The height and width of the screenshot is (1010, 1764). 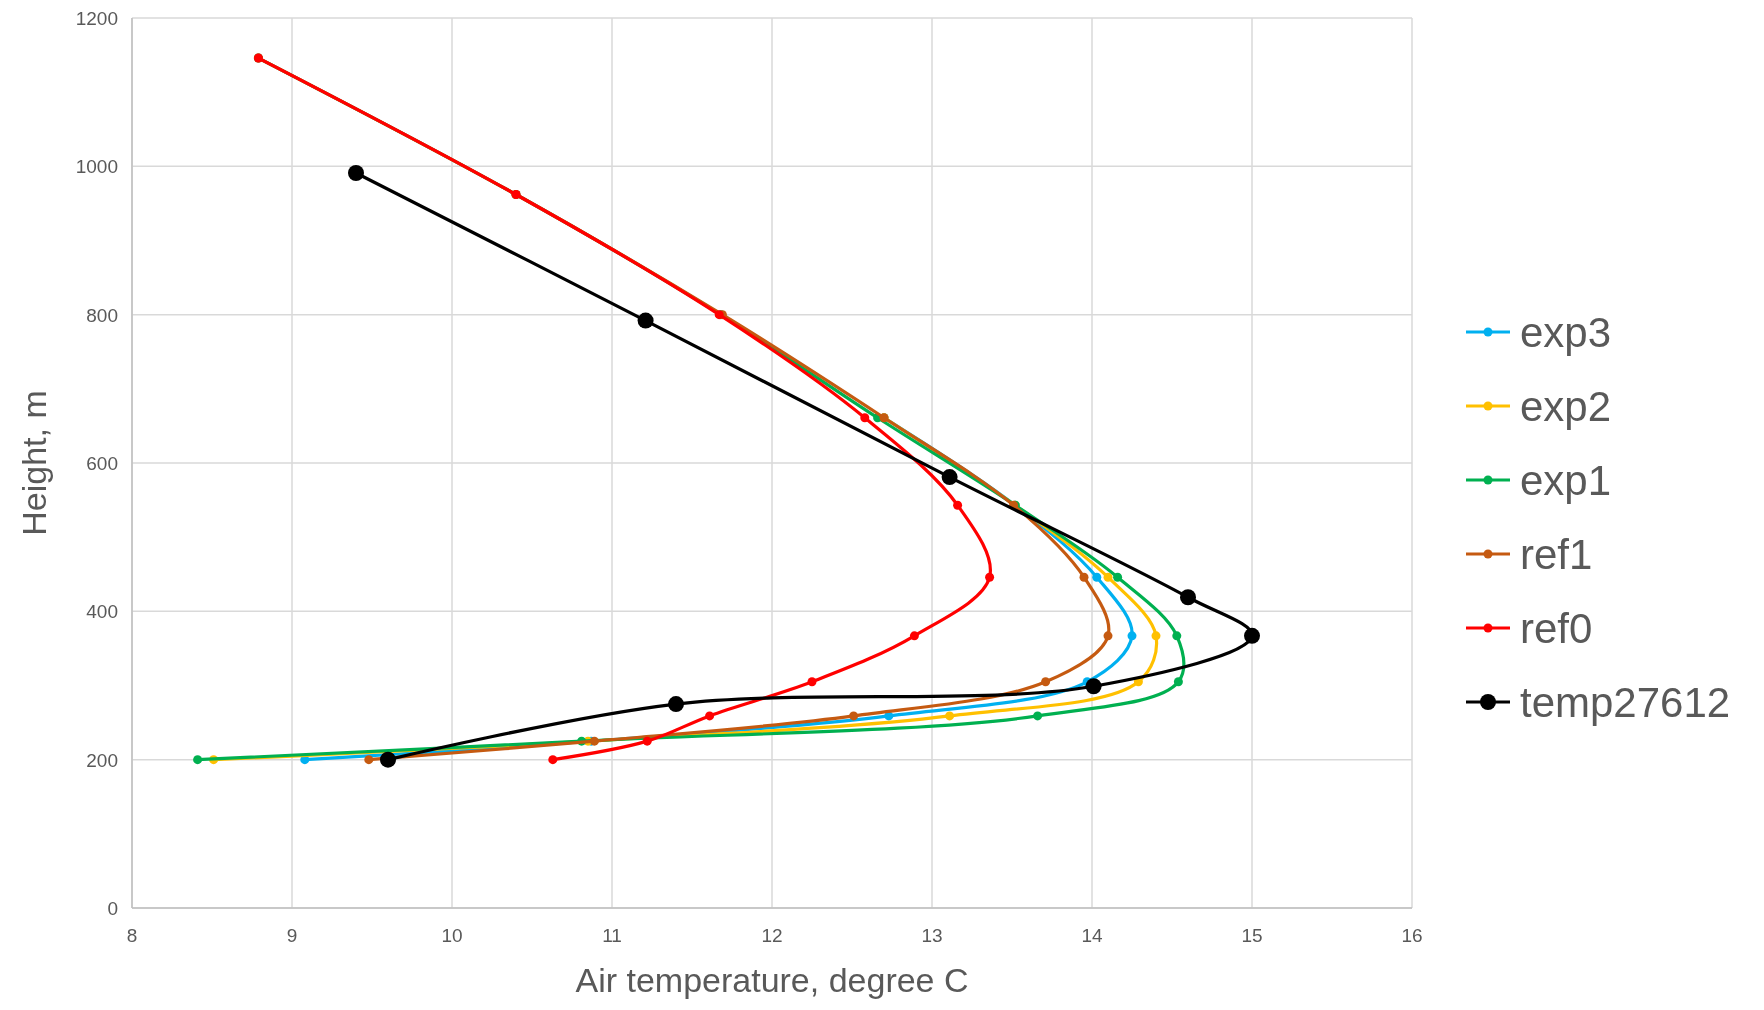 What do you see at coordinates (96, 167) in the screenshot?
I see `y-tick-label: 1000` at bounding box center [96, 167].